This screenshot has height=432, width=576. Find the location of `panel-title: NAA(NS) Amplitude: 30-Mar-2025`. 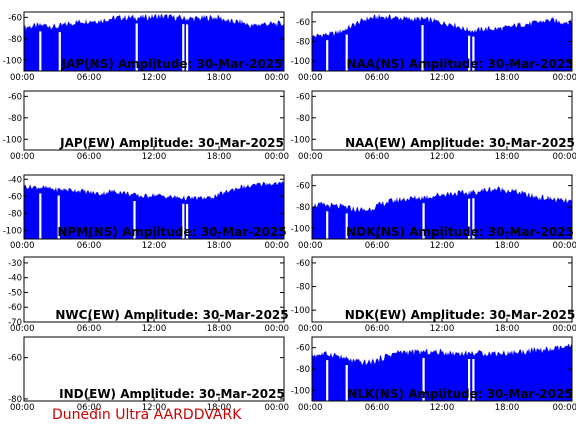

panel-title: NAA(NS) Amplitude: 30-Mar-2025 is located at coordinates (459, 64).